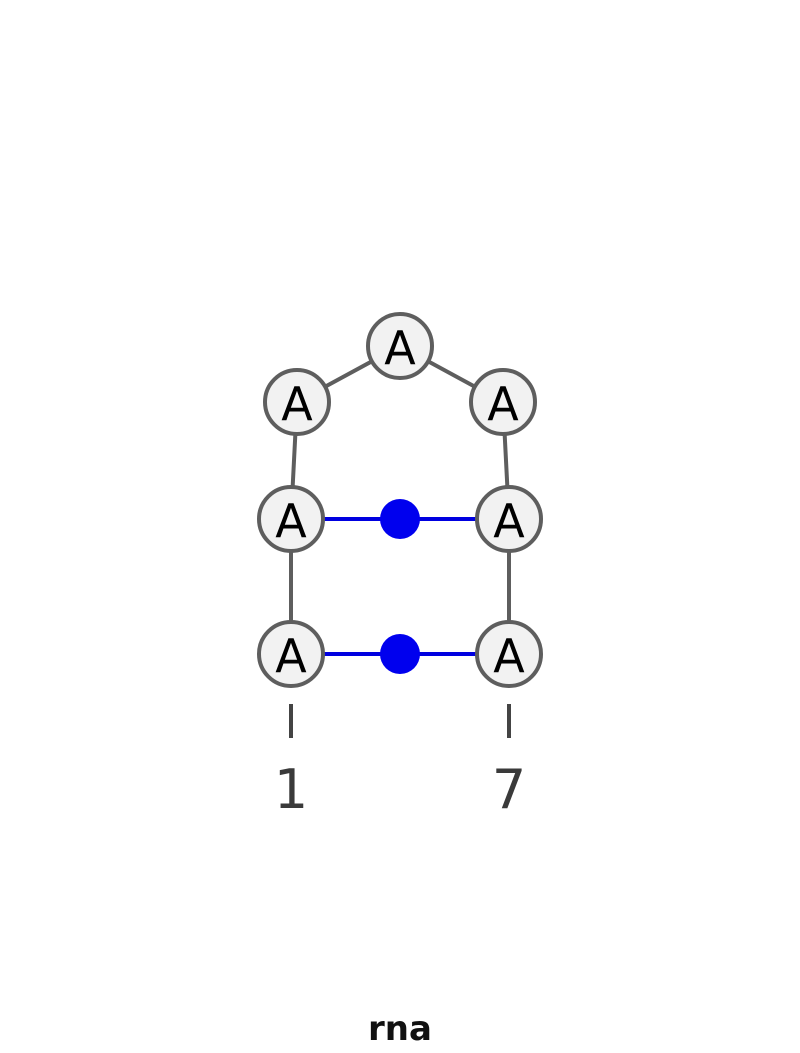 Image resolution: width=800 pixels, height=1053 pixels. I want to click on nucleotides: A A A A A A A, so click(400, 500).